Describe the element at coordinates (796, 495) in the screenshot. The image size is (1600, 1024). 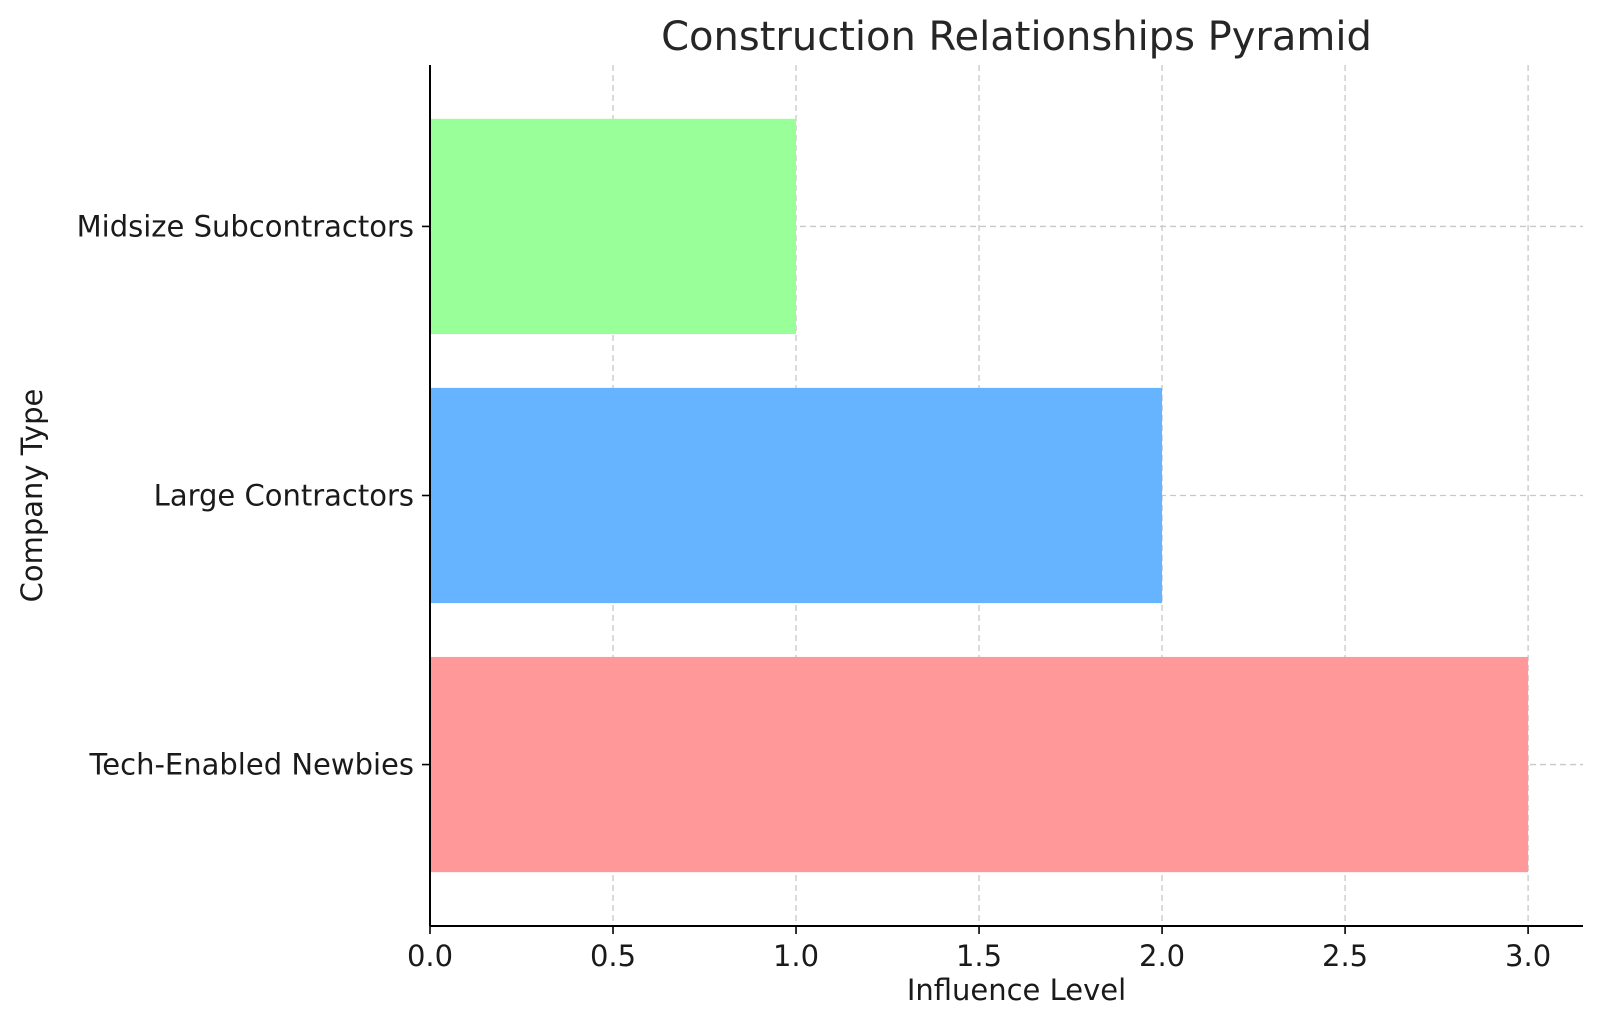
I see `bar-large-contractors` at that location.